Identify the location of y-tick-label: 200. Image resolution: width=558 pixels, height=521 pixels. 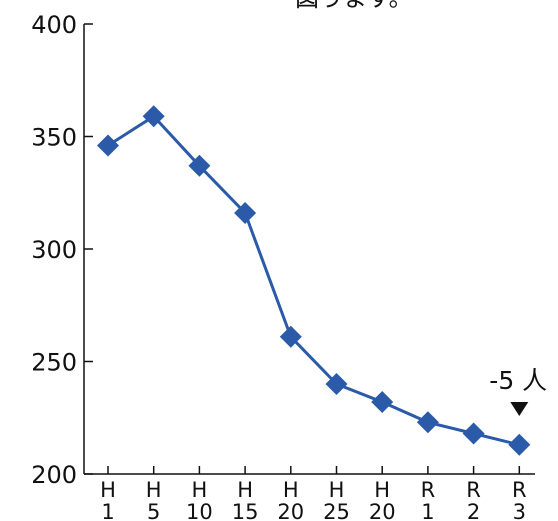
(54, 475).